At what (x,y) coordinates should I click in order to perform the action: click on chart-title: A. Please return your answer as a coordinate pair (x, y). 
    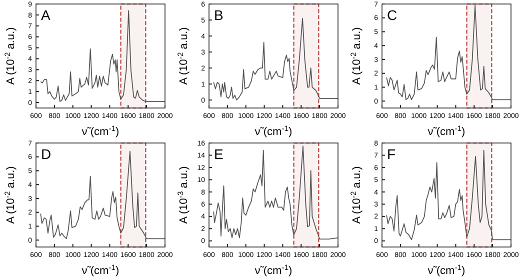
    Looking at the image, I should click on (46, 15).